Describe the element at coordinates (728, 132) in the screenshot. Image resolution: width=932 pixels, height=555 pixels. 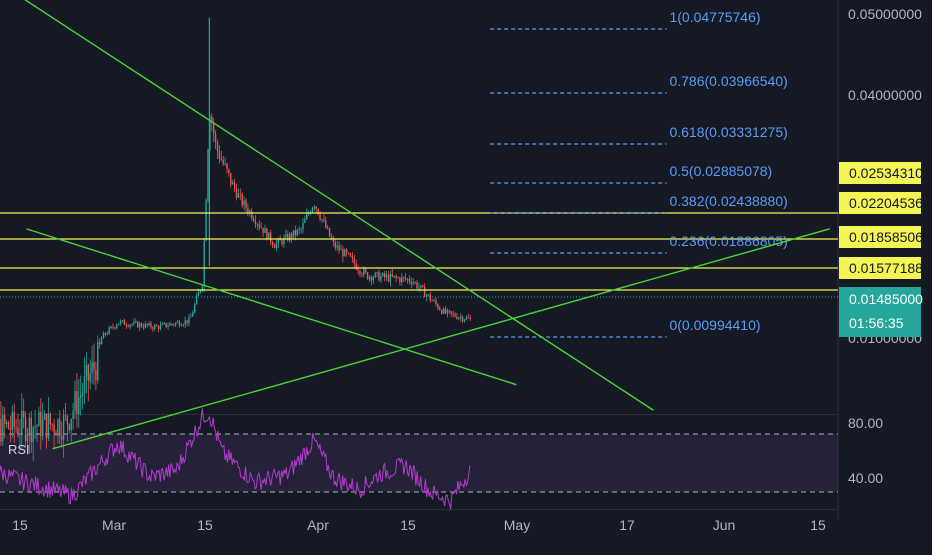
I see `fib-level-label: 0.618(0.03331275)` at that location.